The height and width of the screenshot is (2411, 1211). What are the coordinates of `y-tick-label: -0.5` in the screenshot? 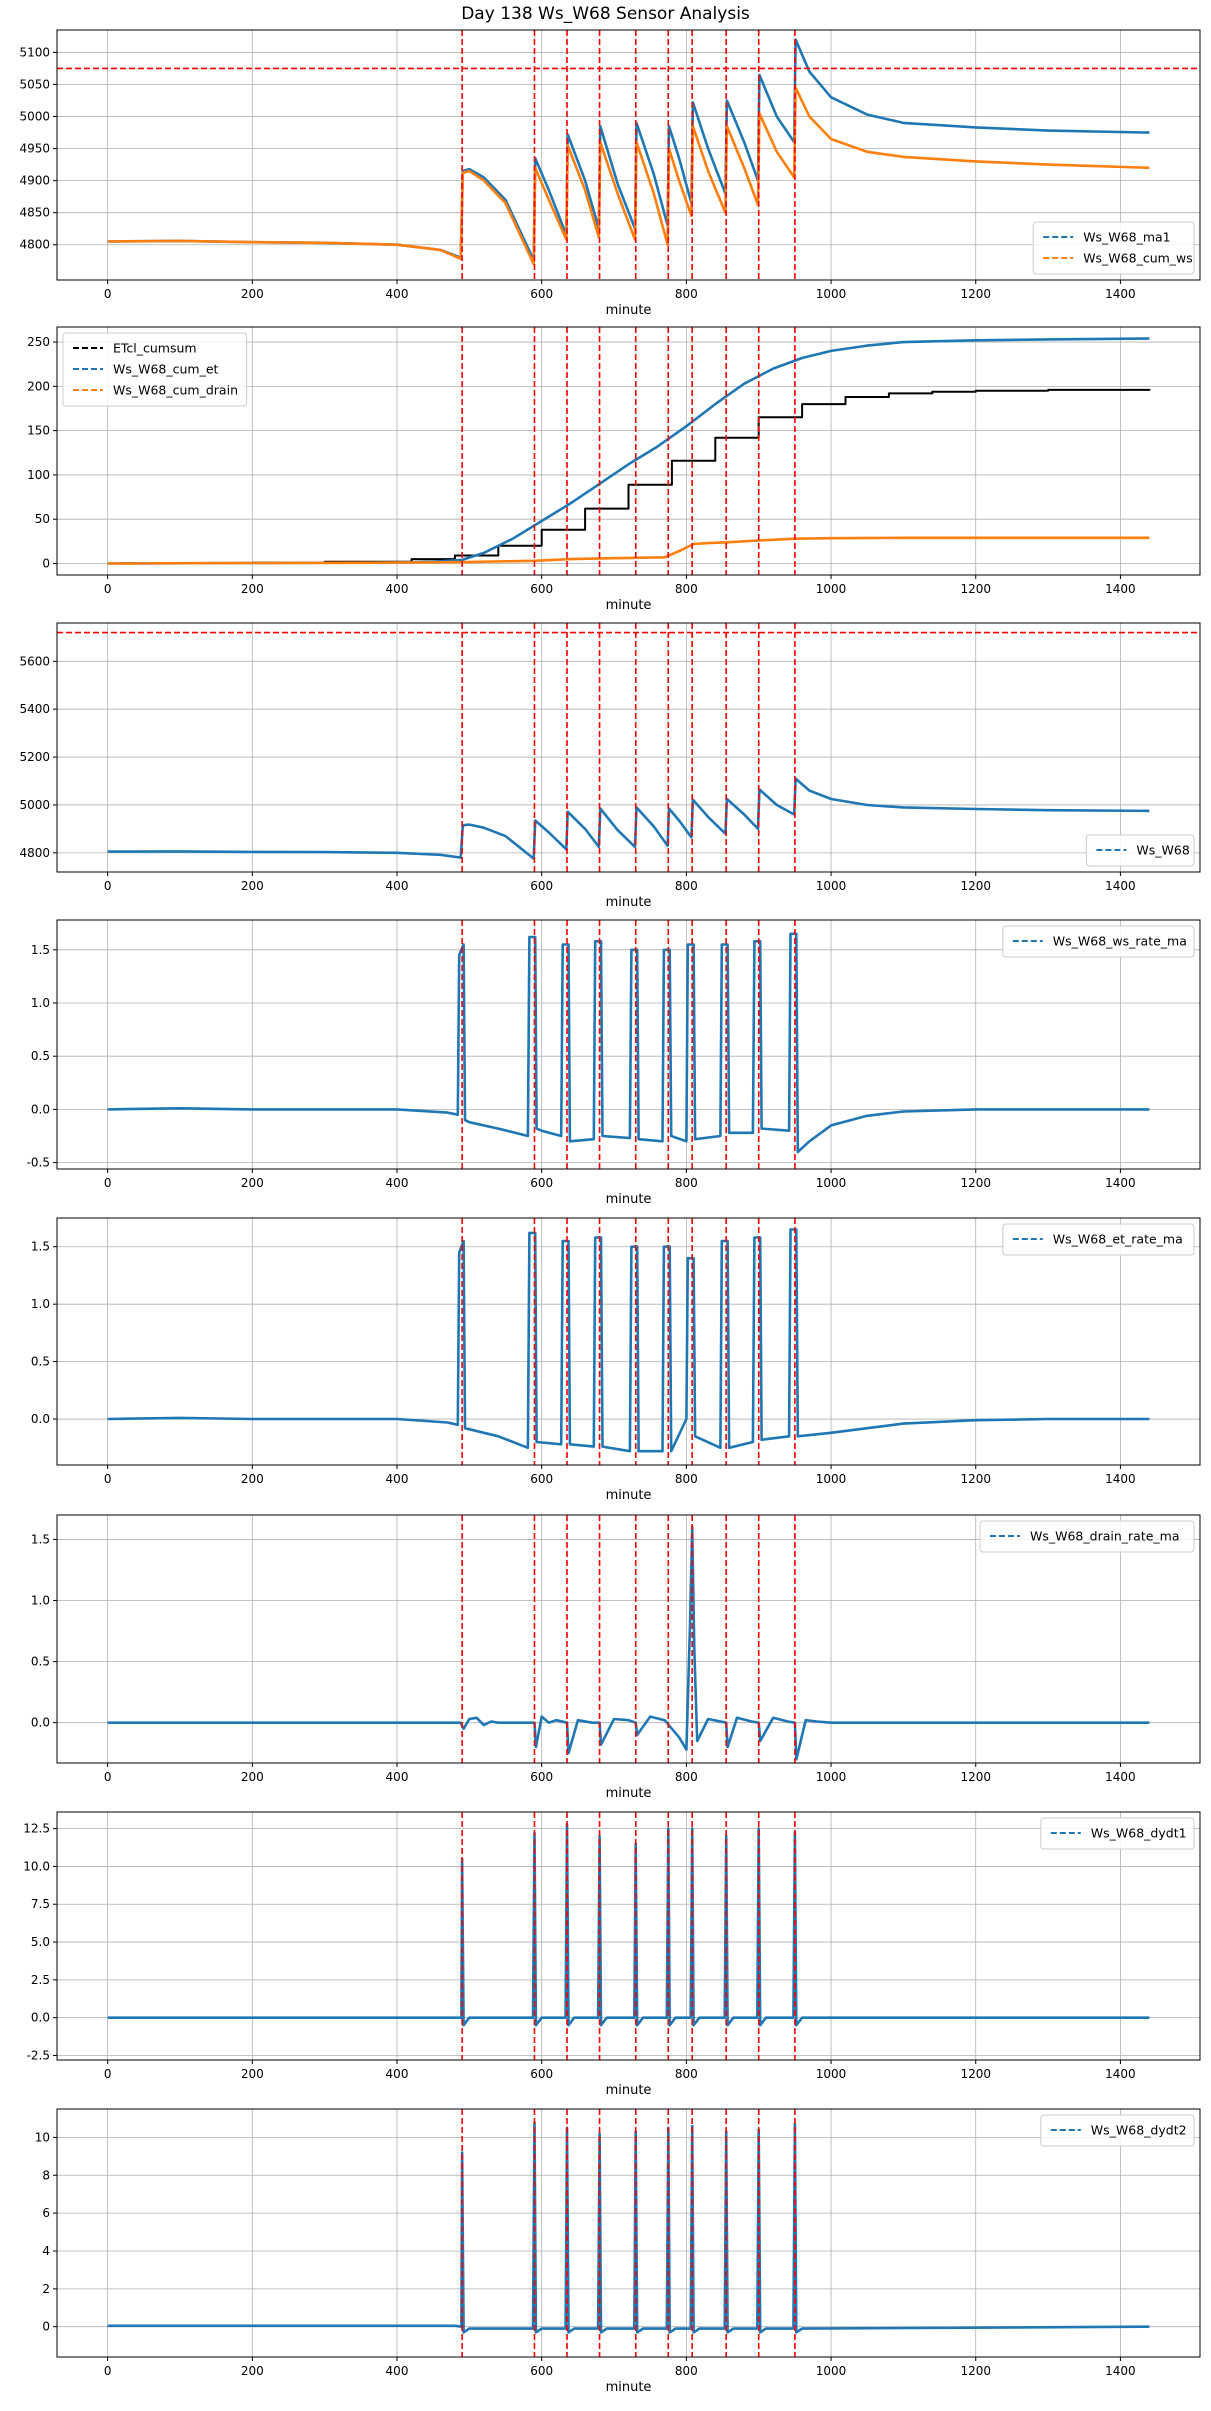 It's located at (38, 1163).